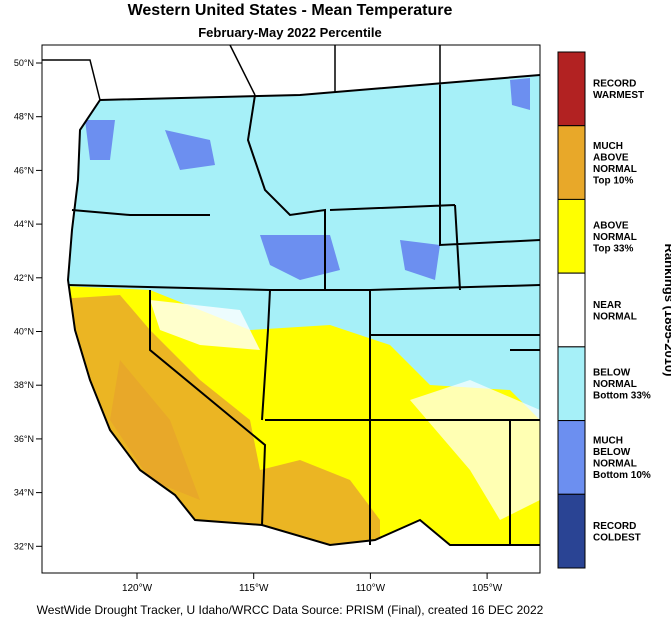 The height and width of the screenshot is (626, 671). What do you see at coordinates (622, 475) in the screenshot?
I see `legend-label: Bottom 10%` at bounding box center [622, 475].